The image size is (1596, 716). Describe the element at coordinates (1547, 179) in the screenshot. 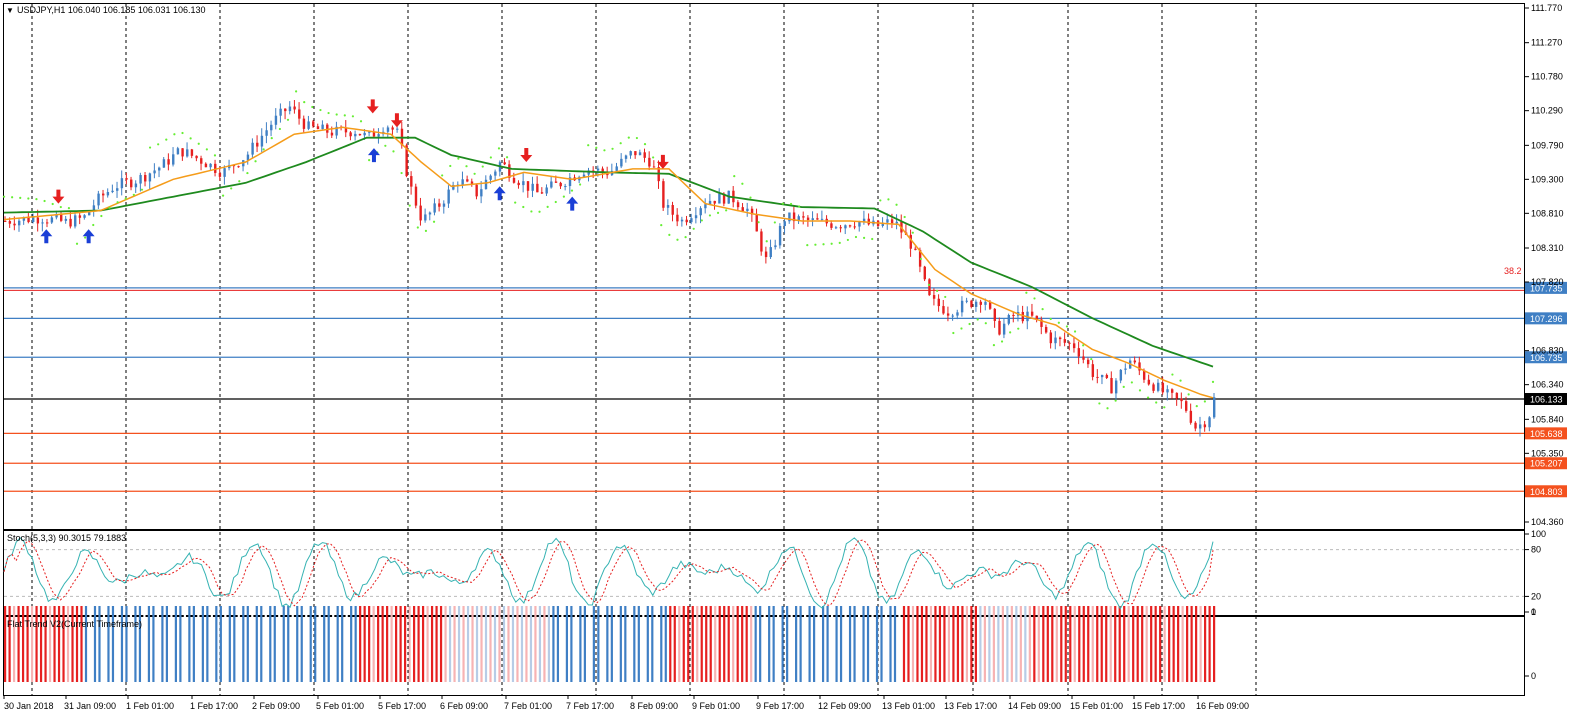

I see `price-tick-label-5: 109.300` at that location.